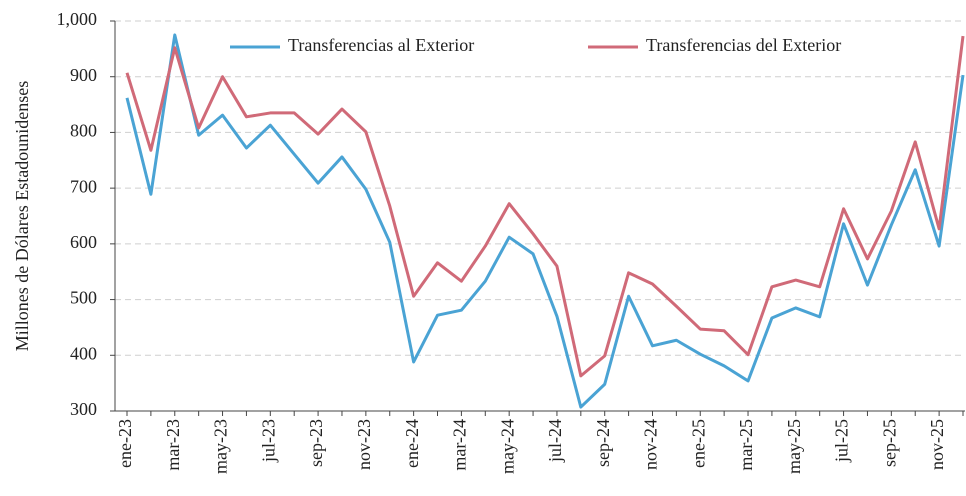  Describe the element at coordinates (83, 242) in the screenshot. I see `y-tick-label: 600` at that location.